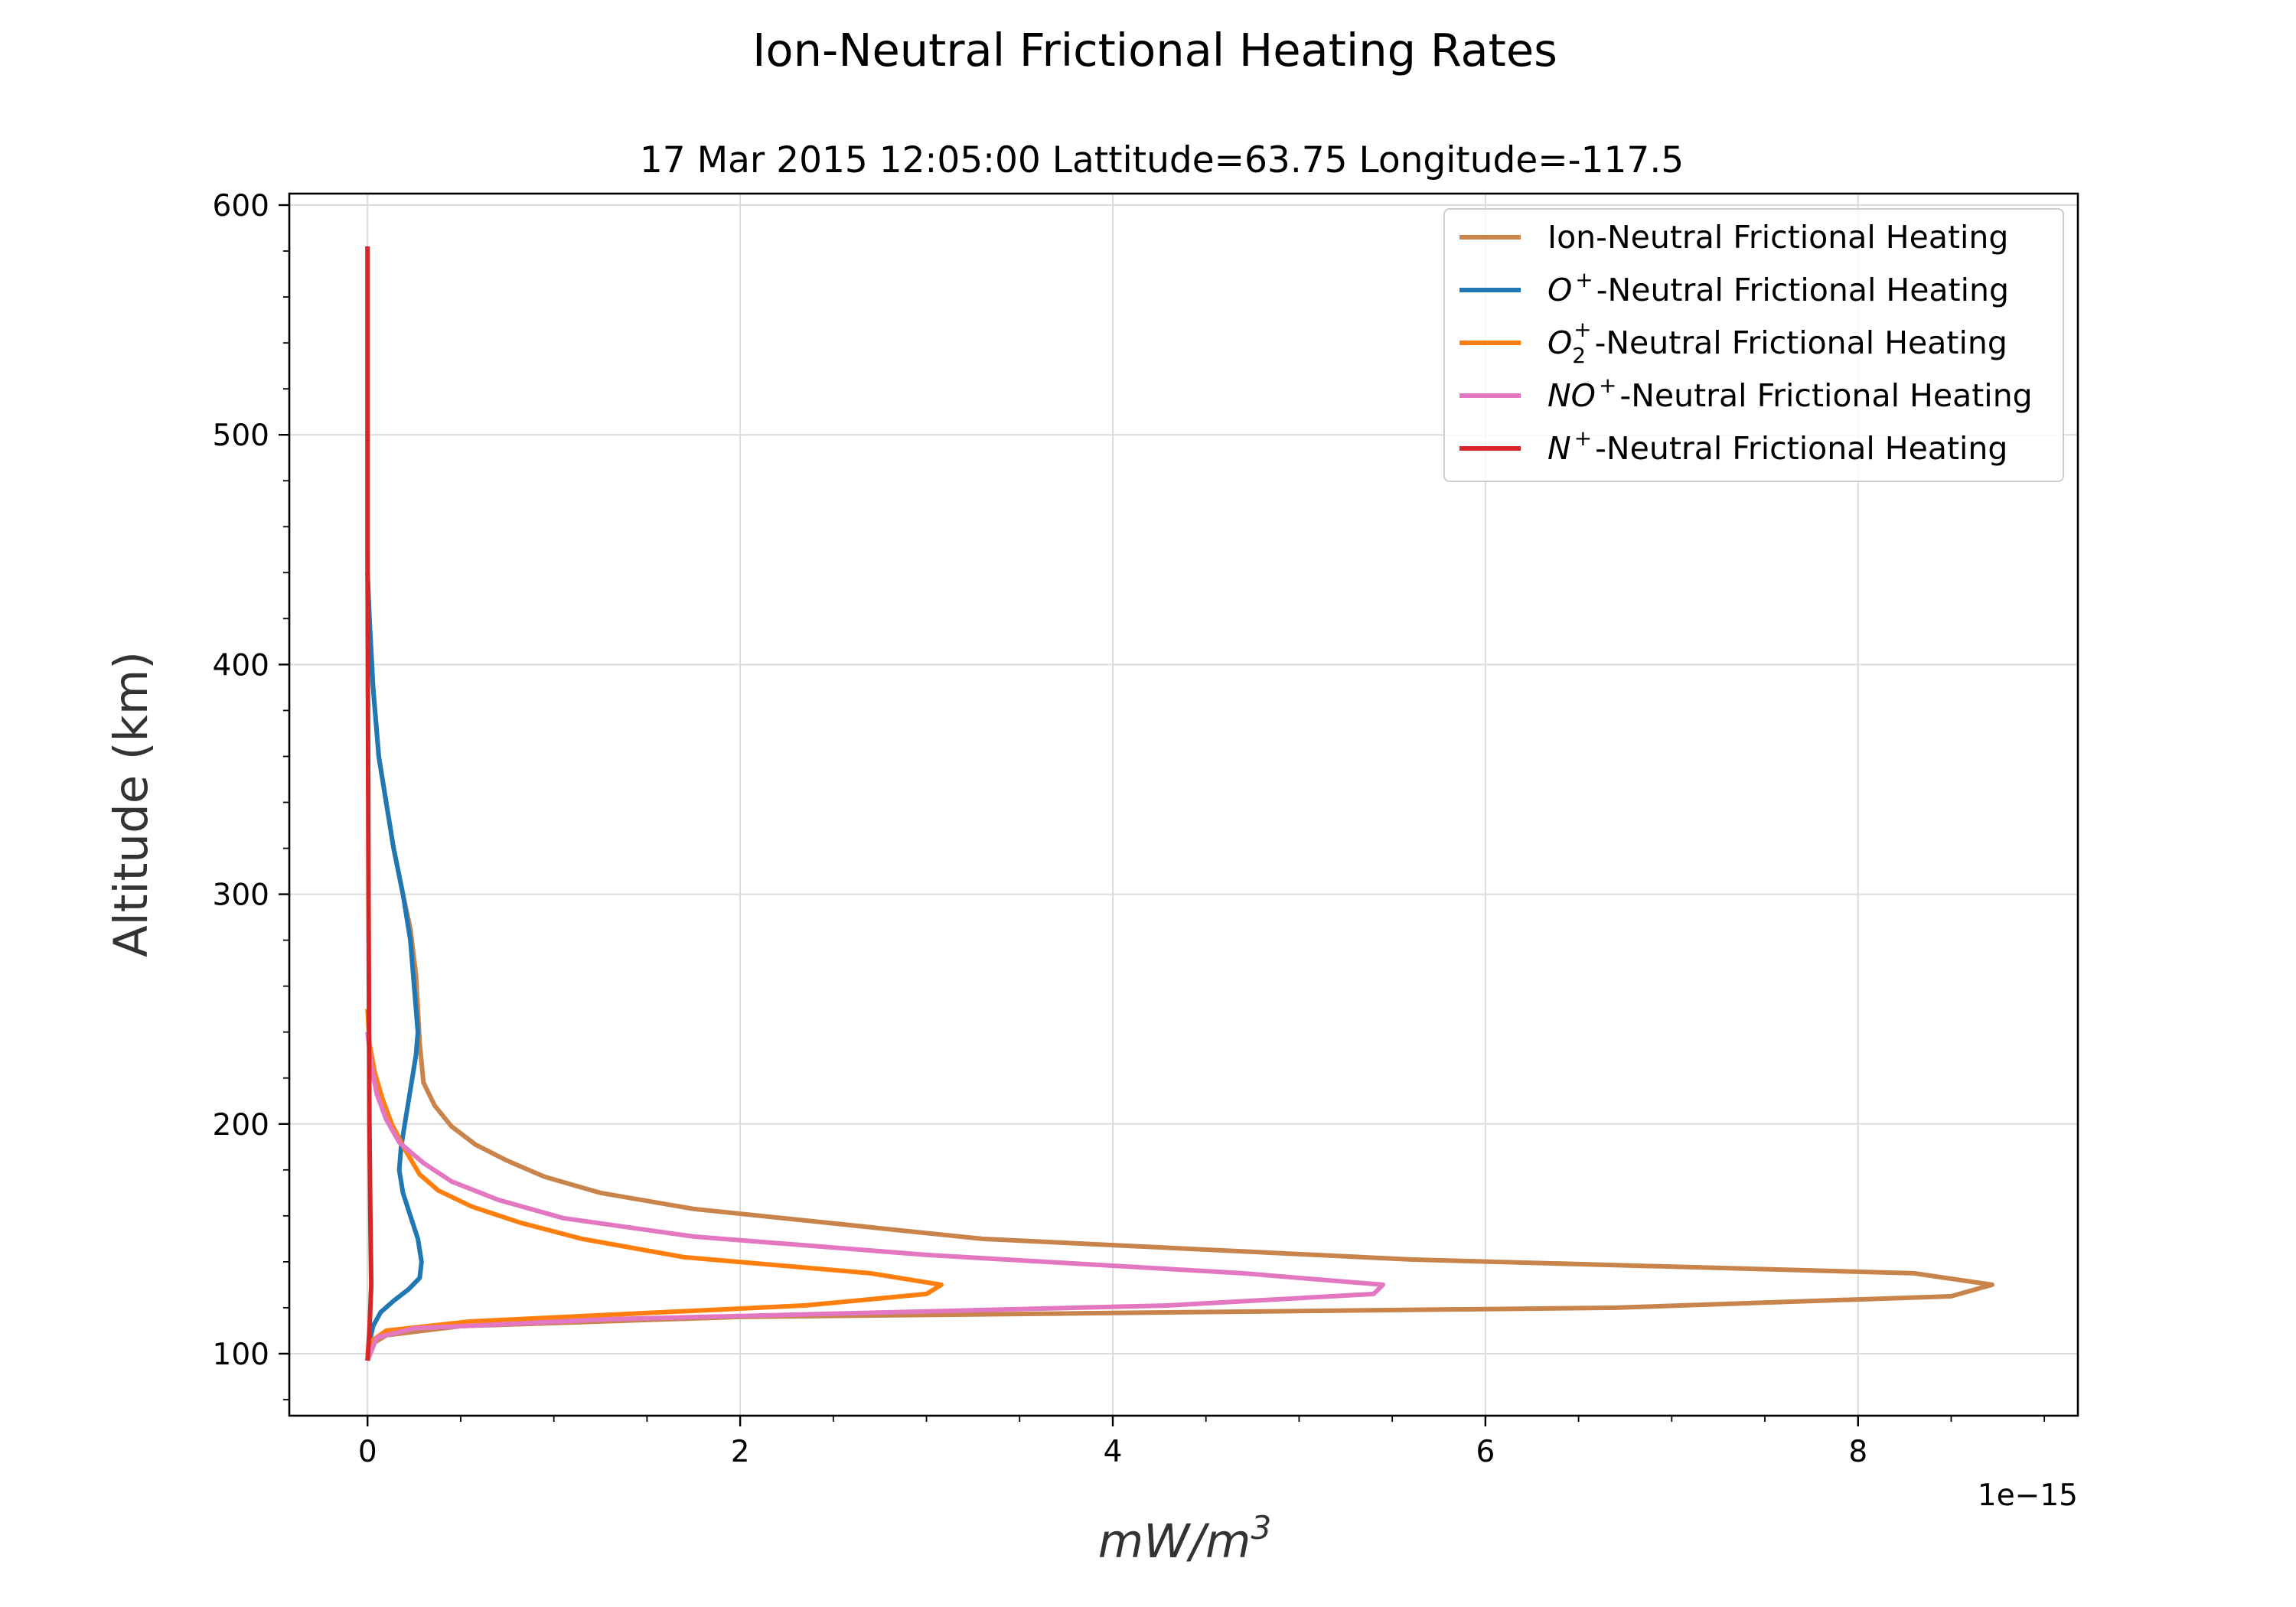 This screenshot has height=1607, width=2296. I want to click on x-tick-label: 4, so click(1113, 1452).